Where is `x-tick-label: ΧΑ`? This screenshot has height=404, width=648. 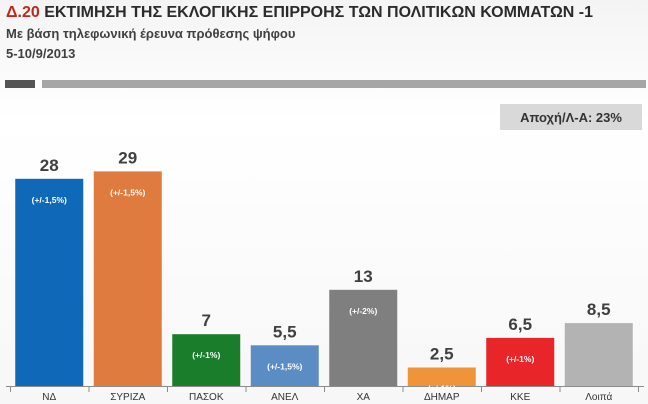 x-tick-label: ΧΑ is located at coordinates (364, 397).